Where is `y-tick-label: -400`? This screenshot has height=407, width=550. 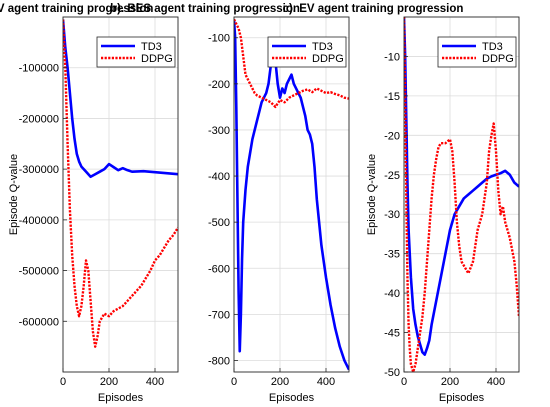
y-tick-label: -400 is located at coordinates (219, 177).